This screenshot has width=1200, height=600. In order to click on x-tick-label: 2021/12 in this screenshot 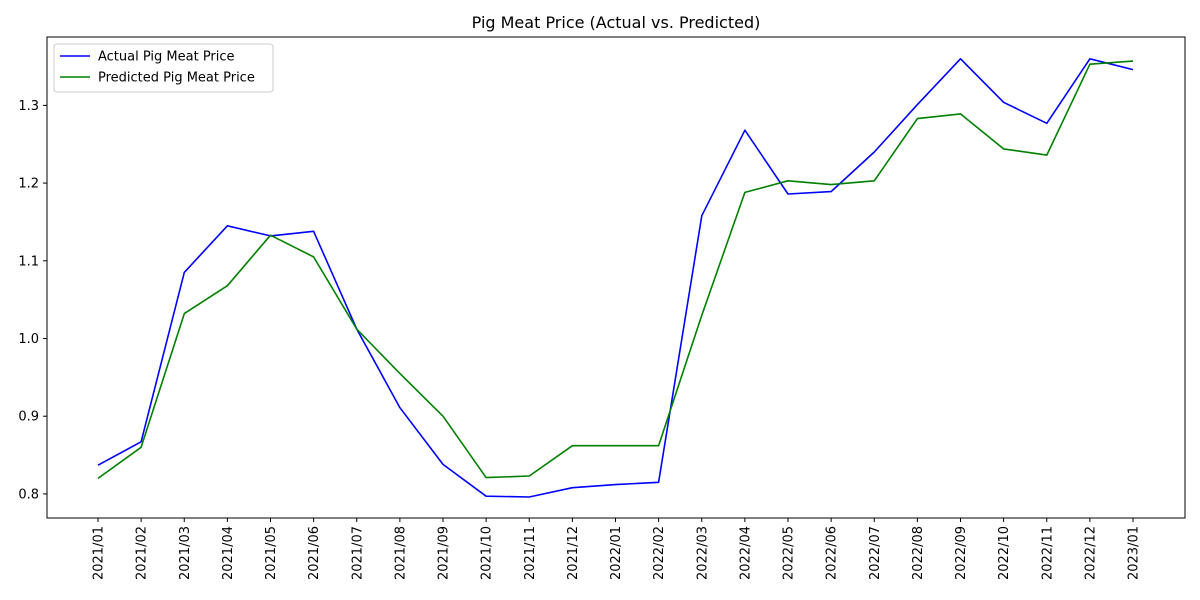, I will do `click(573, 553)`.